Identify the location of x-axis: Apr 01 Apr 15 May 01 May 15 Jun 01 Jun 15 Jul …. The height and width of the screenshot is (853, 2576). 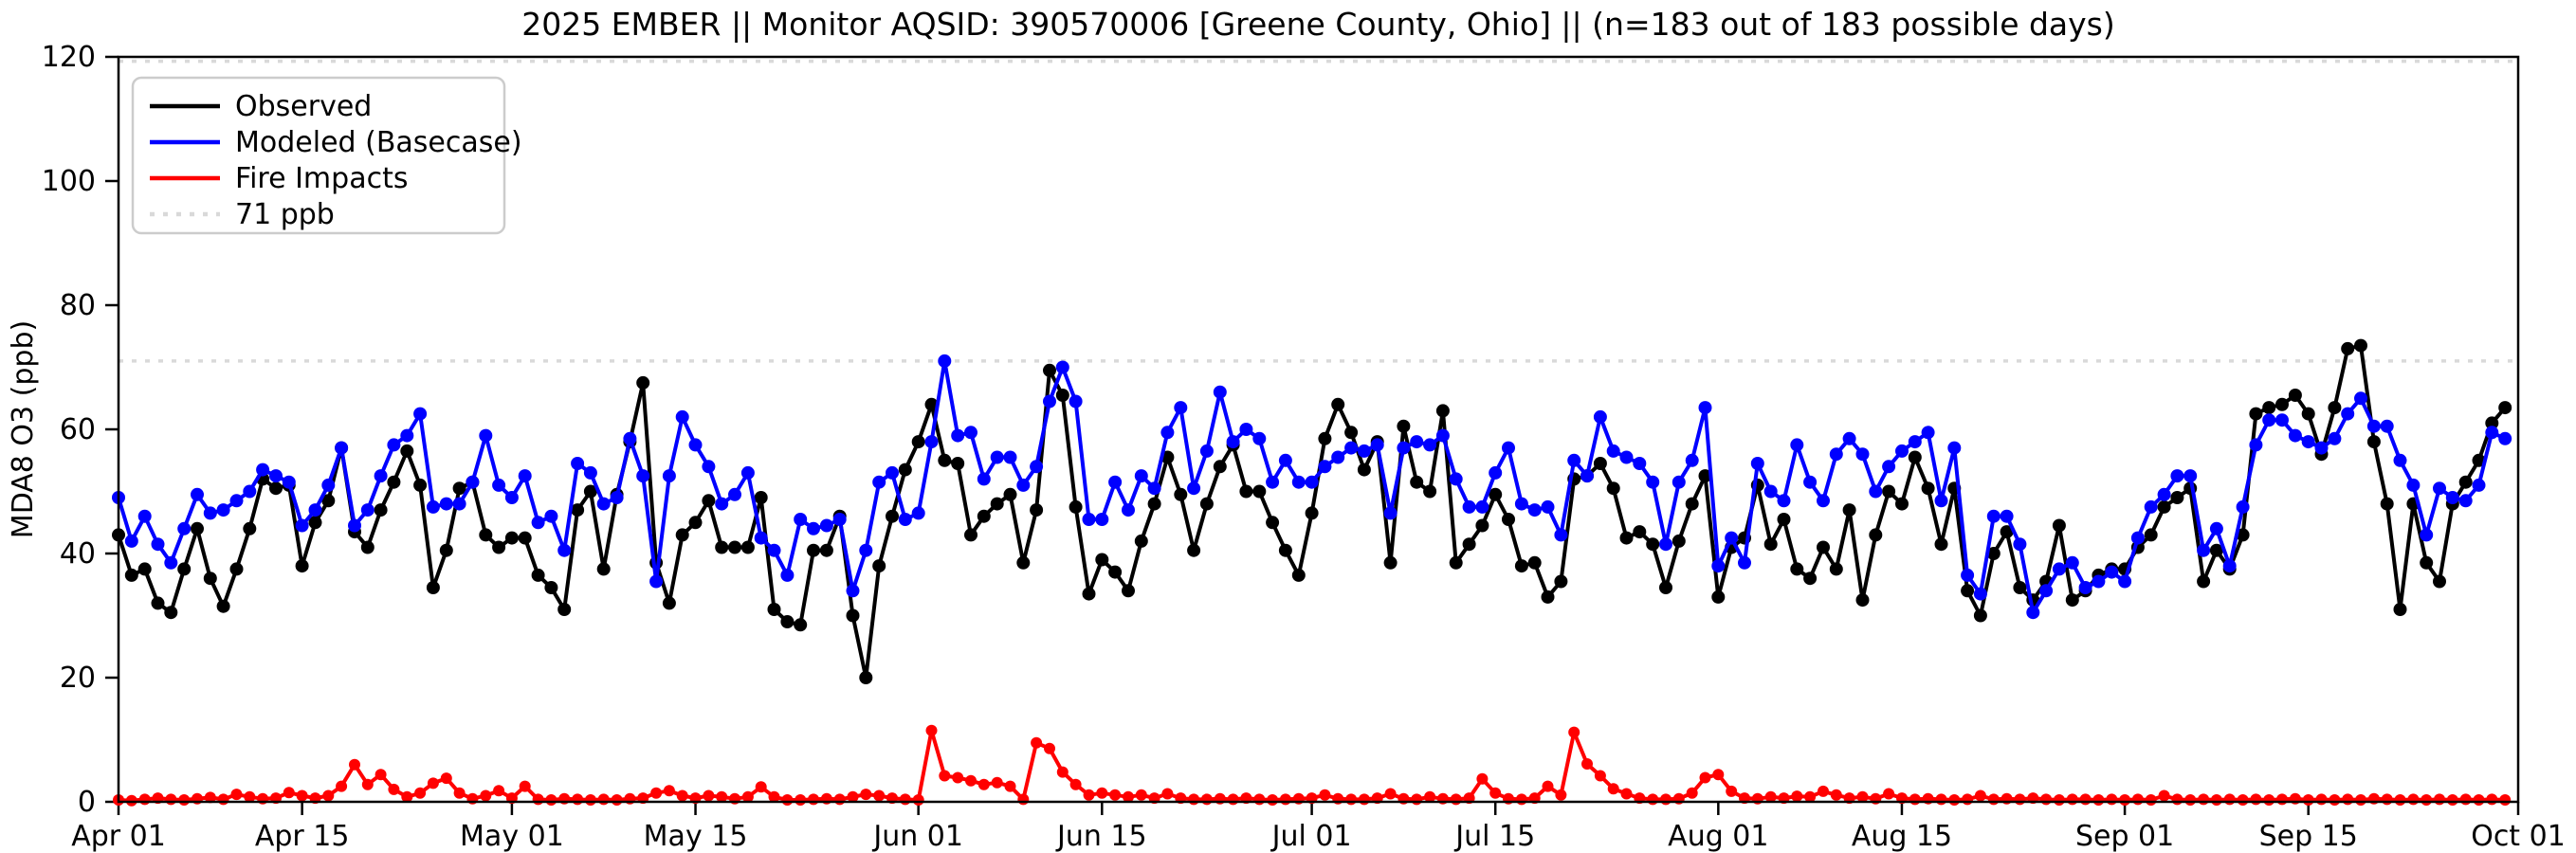
(1318, 827).